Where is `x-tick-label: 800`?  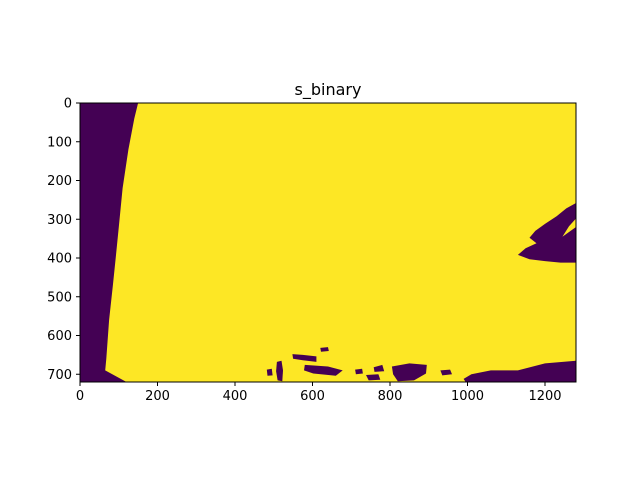
x-tick-label: 800 is located at coordinates (390, 396).